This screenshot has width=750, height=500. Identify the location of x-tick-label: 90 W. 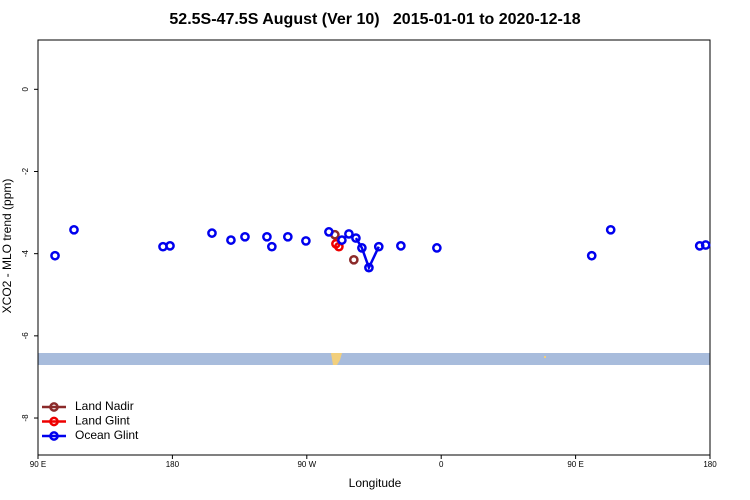
(306, 464).